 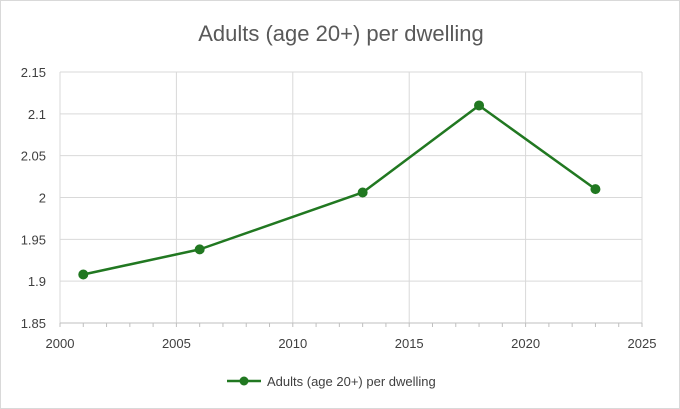 What do you see at coordinates (244, 381) in the screenshot?
I see `legend-point-marker` at bounding box center [244, 381].